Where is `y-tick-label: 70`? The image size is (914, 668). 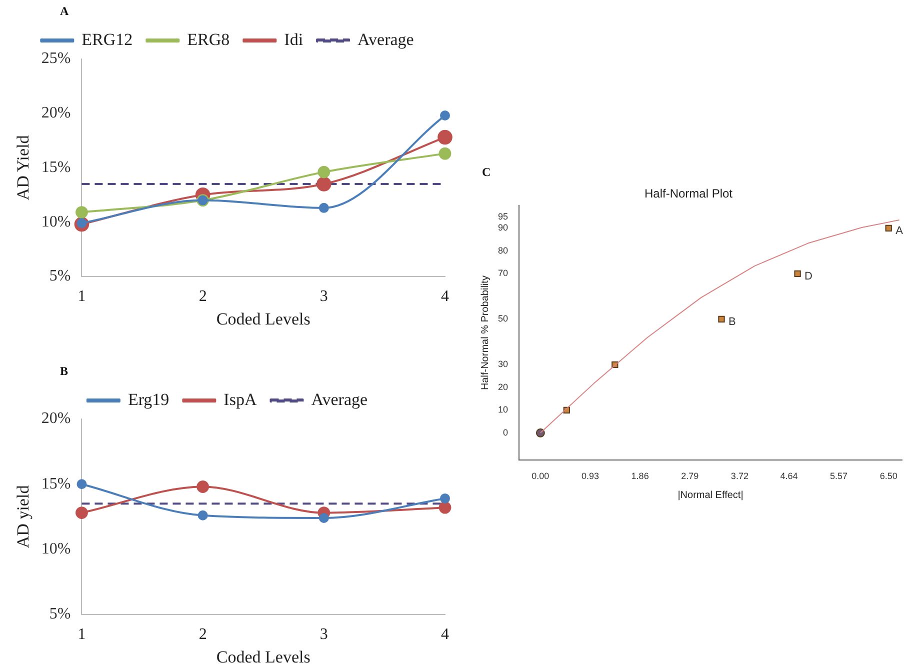 y-tick-label: 70 is located at coordinates (503, 273).